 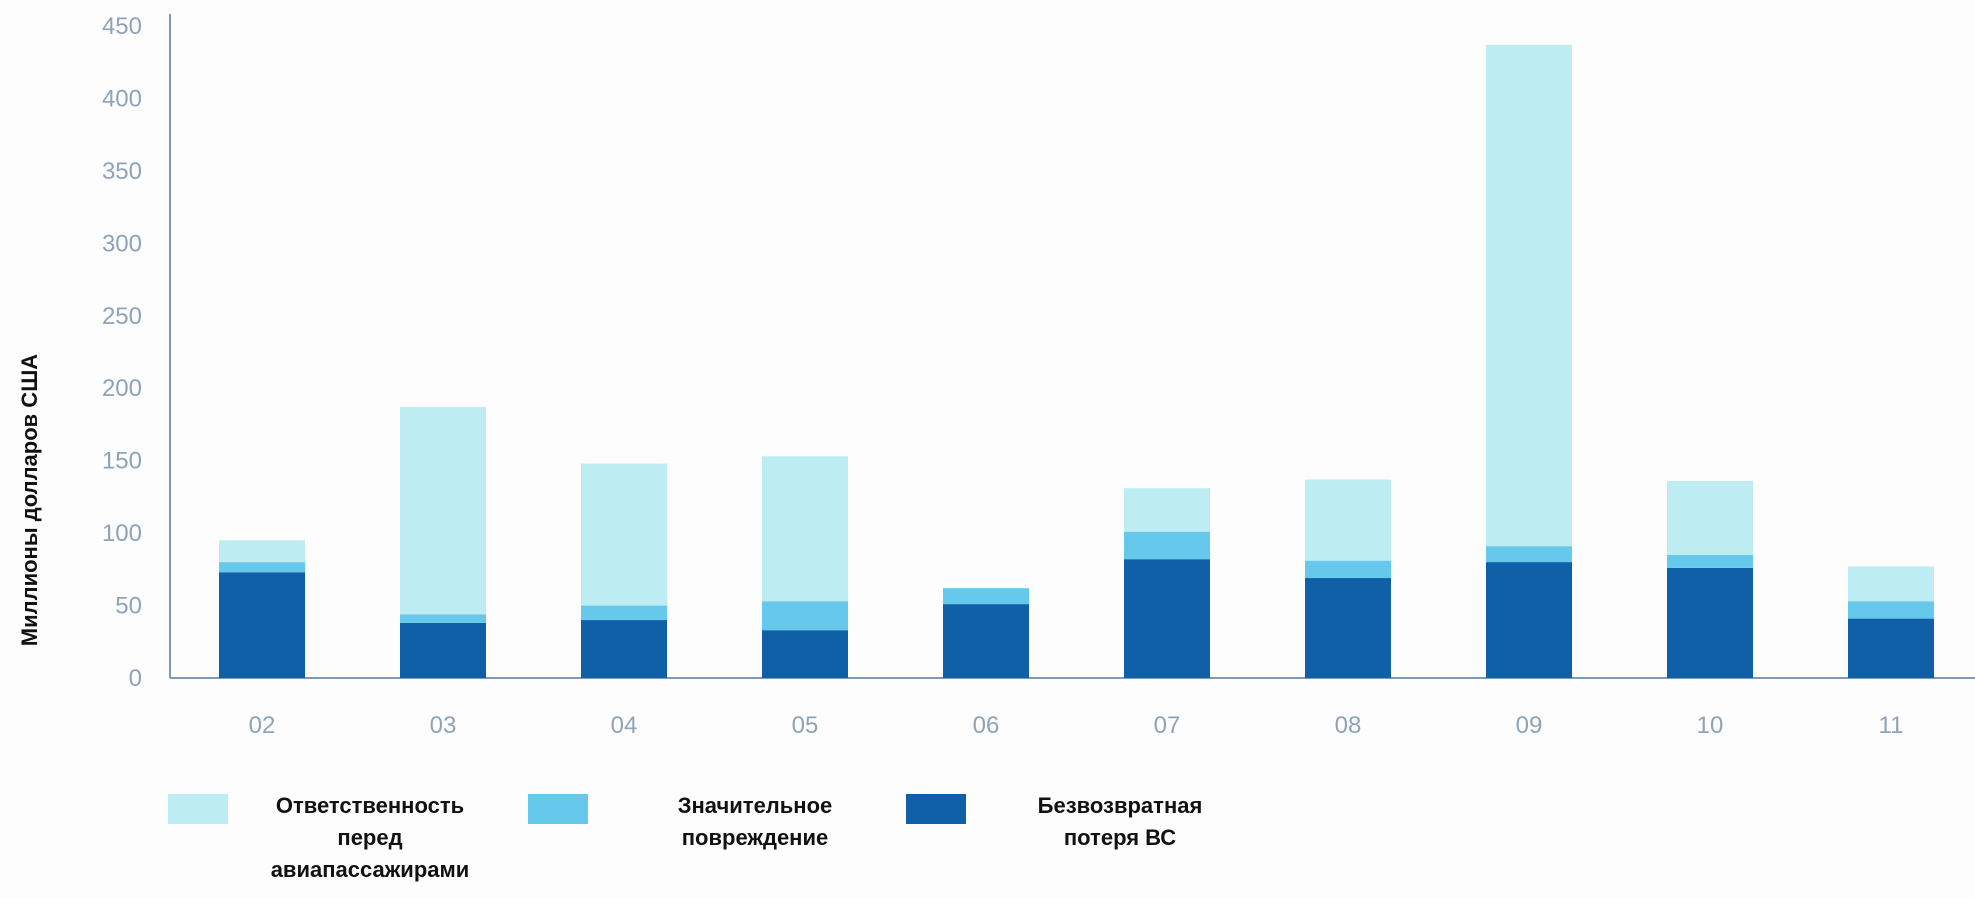 What do you see at coordinates (198, 809) in the screenshot?
I see `legend-swatch-passenger-liability` at bounding box center [198, 809].